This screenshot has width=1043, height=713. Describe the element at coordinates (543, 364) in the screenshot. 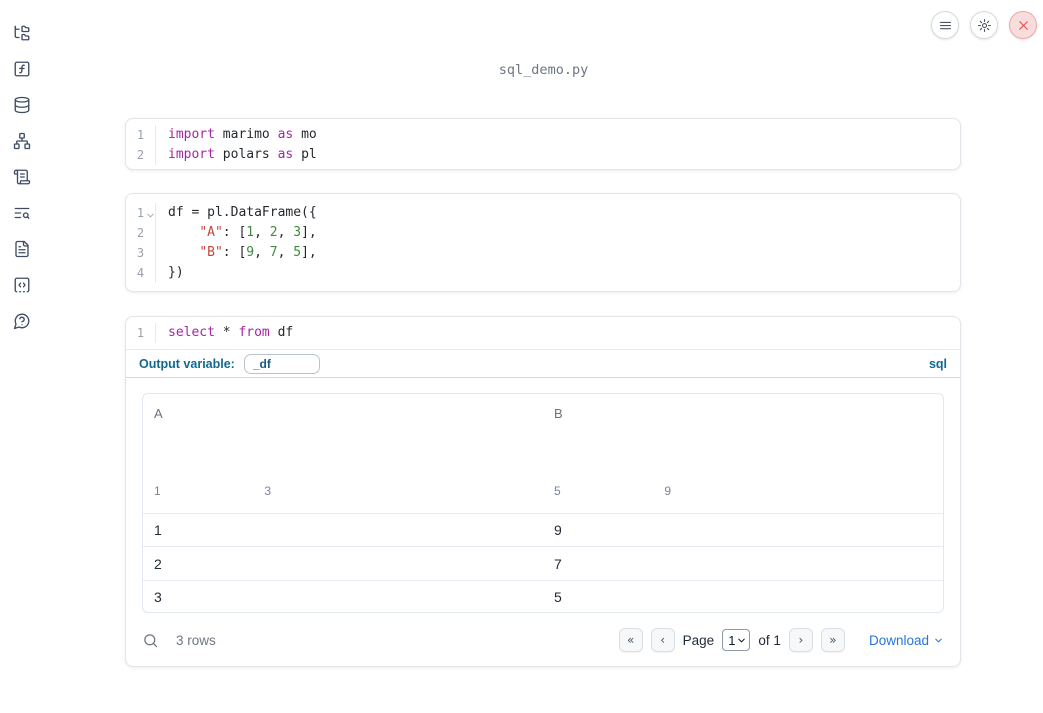

I see `output-variable-row: Output variable: sql` at that location.